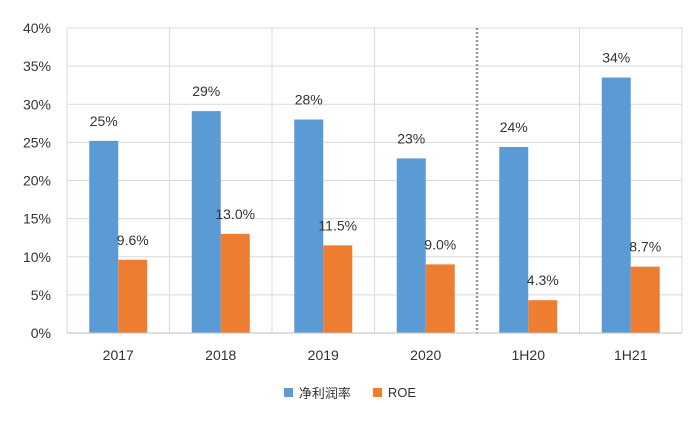  I want to click on y-tick-label: 5%, so click(41, 295).